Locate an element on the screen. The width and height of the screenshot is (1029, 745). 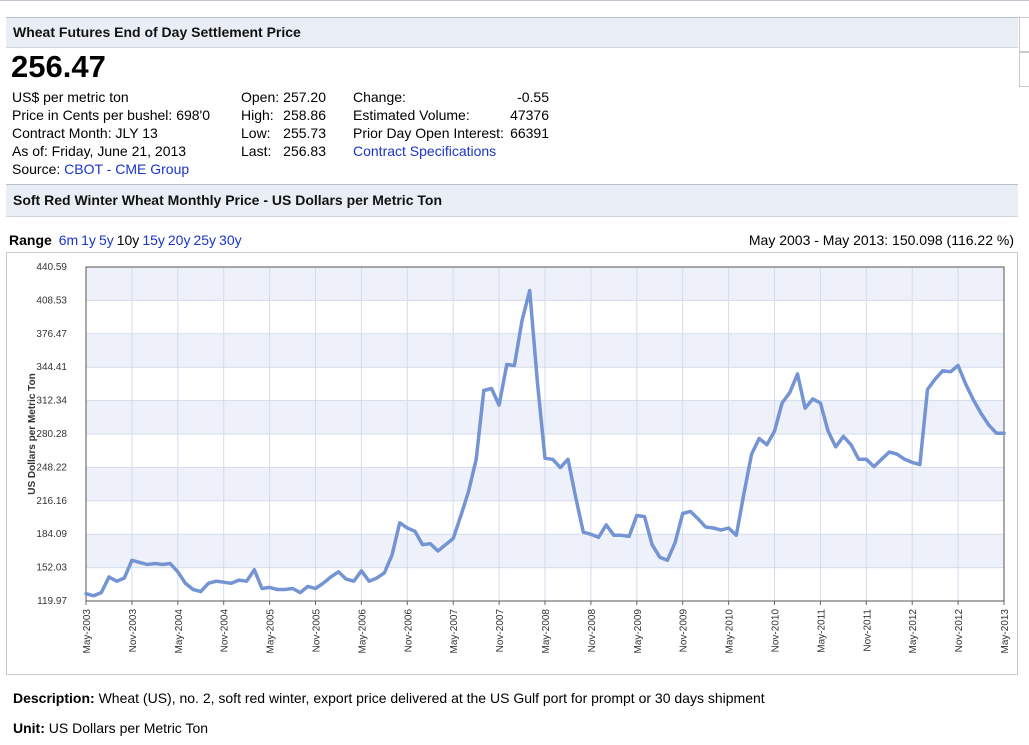
quote-labels: Open: High: Low: Last: is located at coordinates (260, 124).